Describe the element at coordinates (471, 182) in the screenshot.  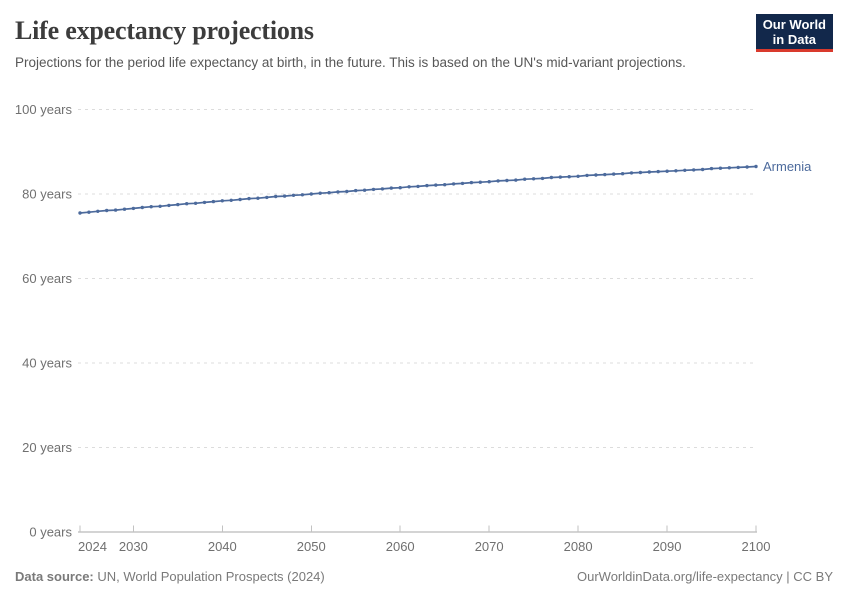
I see `data-point-2068` at that location.